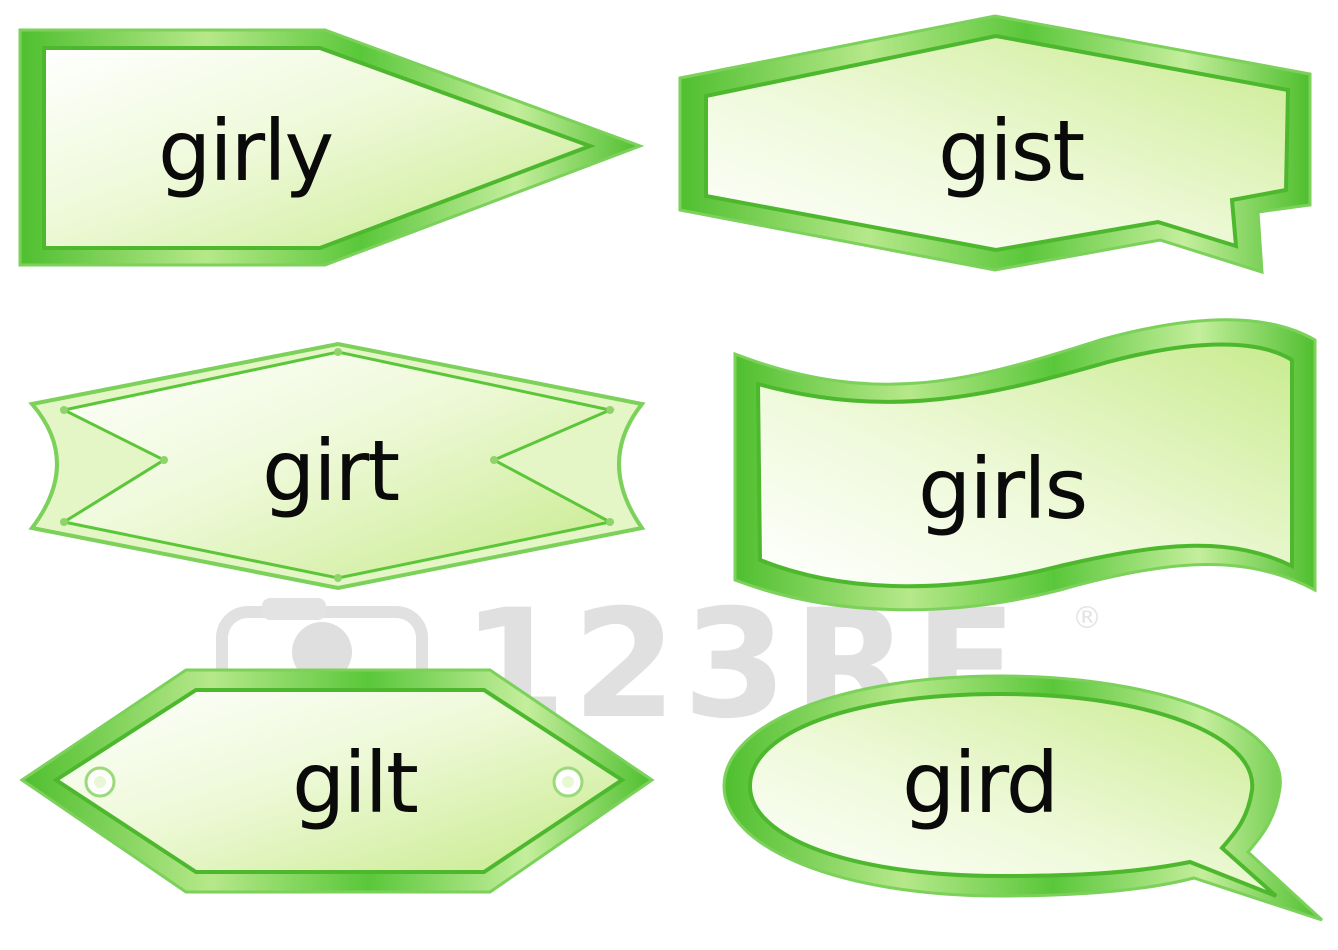  What do you see at coordinates (330, 471) in the screenshot?
I see `card-label-girt: girt` at bounding box center [330, 471].